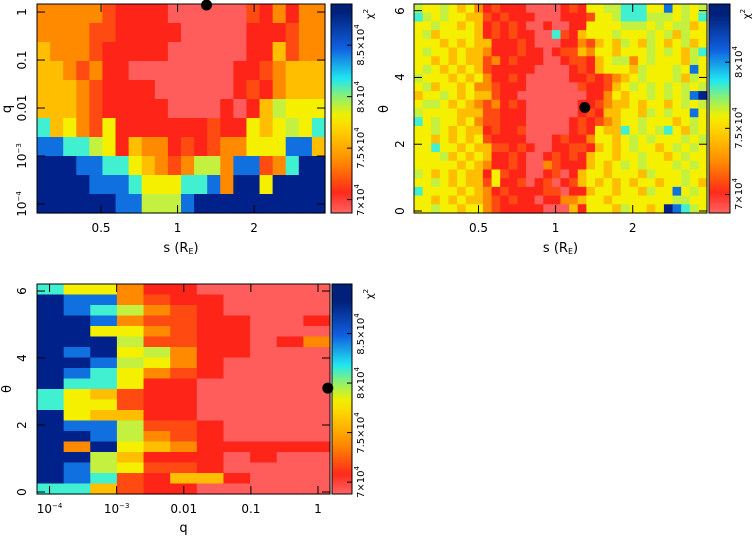  What do you see at coordinates (555, 248) in the screenshot?
I see `x-axis-title-text: s (R` at bounding box center [555, 248].